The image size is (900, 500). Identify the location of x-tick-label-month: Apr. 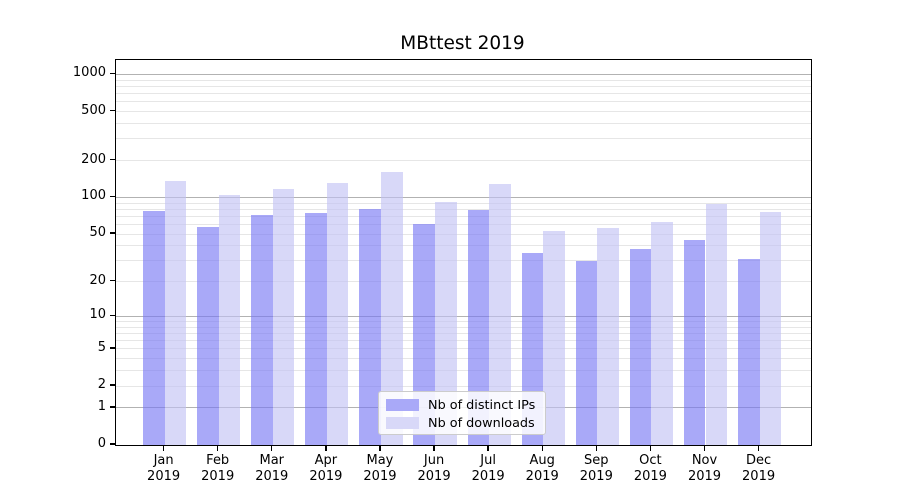
(326, 460).